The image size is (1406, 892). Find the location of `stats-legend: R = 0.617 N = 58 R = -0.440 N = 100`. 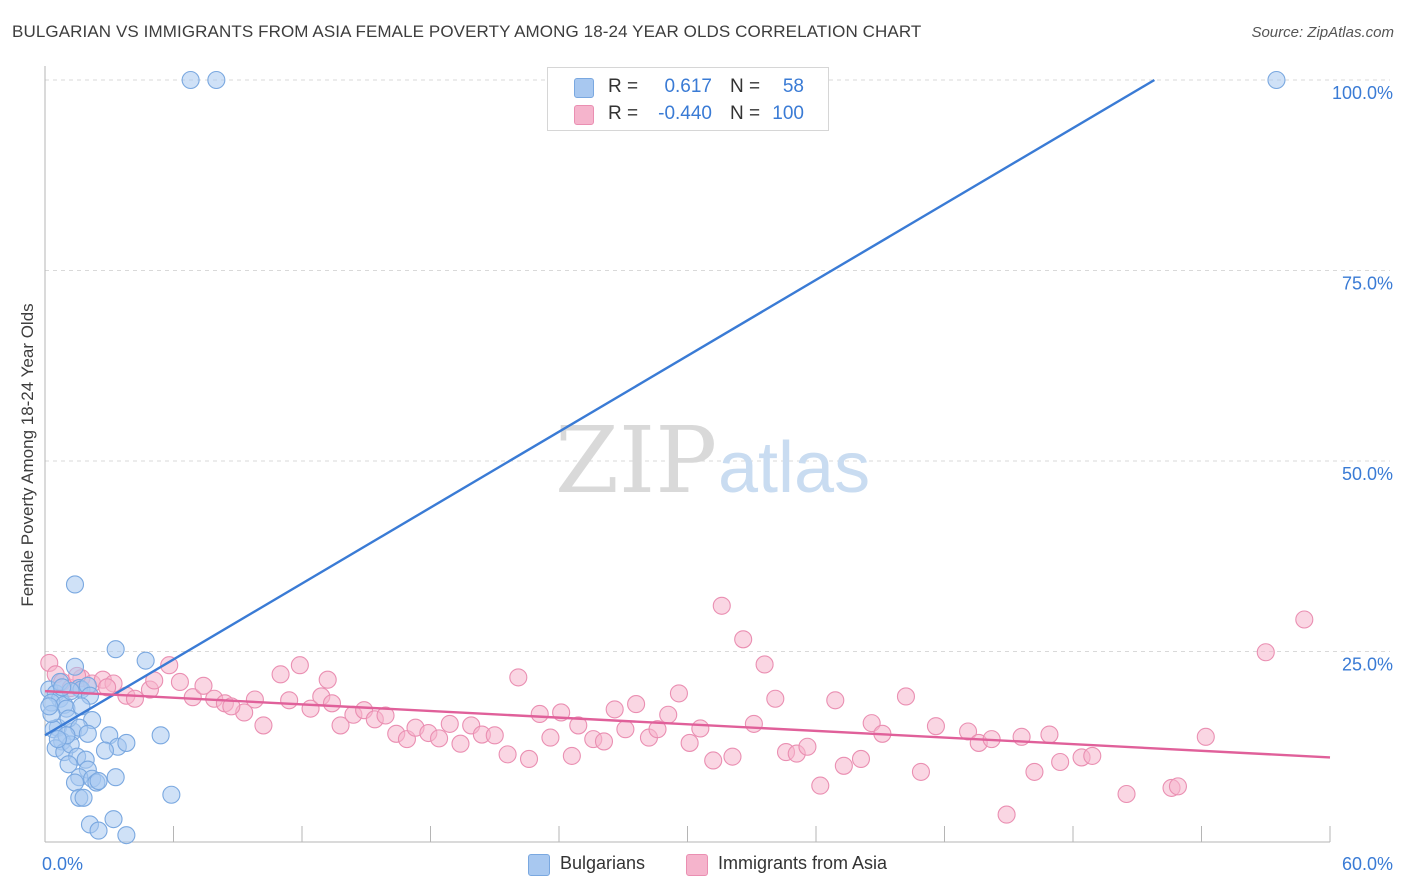

stats-legend: R = 0.617 N = 58 R = -0.440 N = 100 is located at coordinates (688, 99).